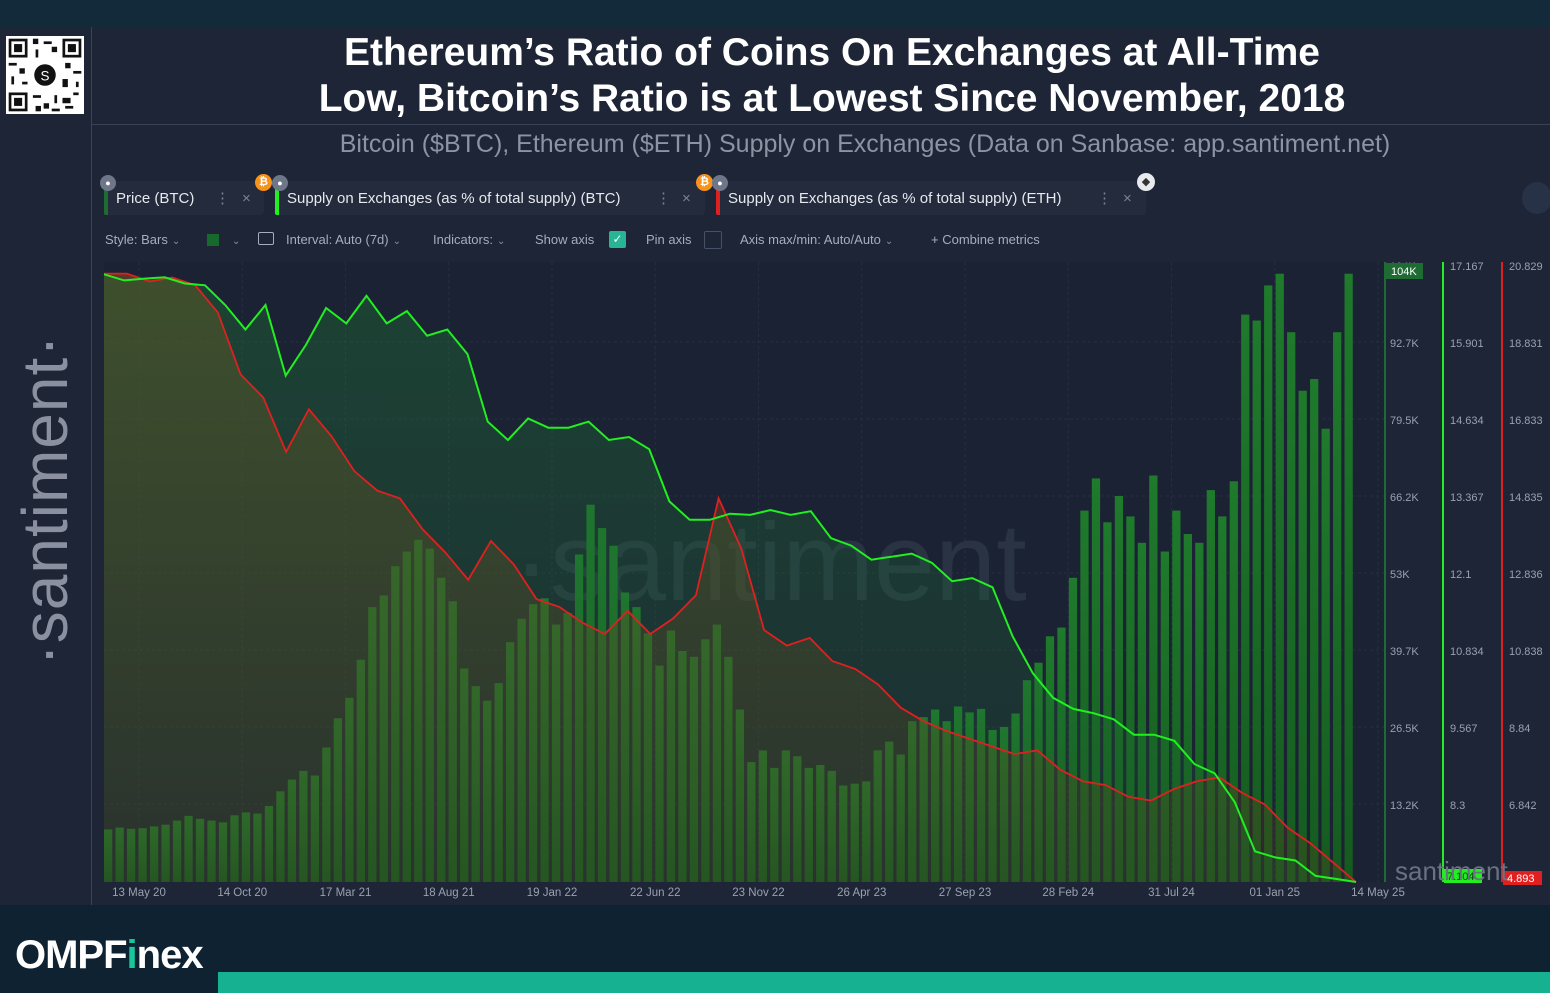 This screenshot has width=1550, height=993. What do you see at coordinates (213, 240) in the screenshot?
I see `color-swatch` at bounding box center [213, 240].